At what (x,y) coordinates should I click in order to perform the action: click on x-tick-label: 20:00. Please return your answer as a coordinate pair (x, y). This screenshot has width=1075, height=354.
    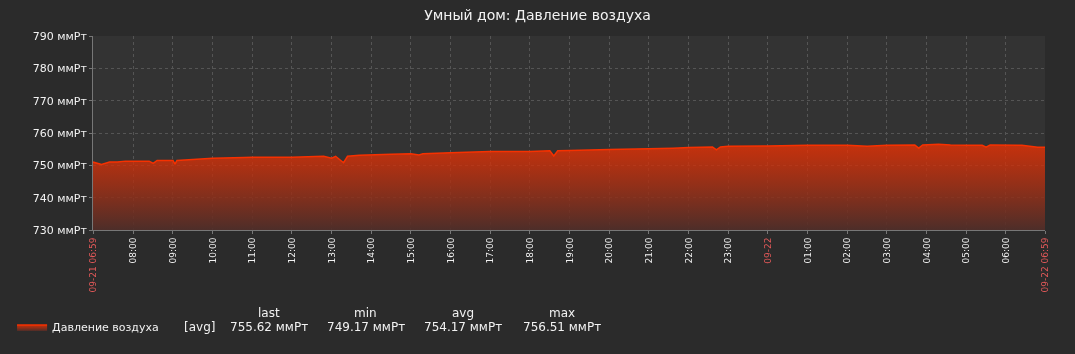
    Looking at the image, I should click on (609, 250).